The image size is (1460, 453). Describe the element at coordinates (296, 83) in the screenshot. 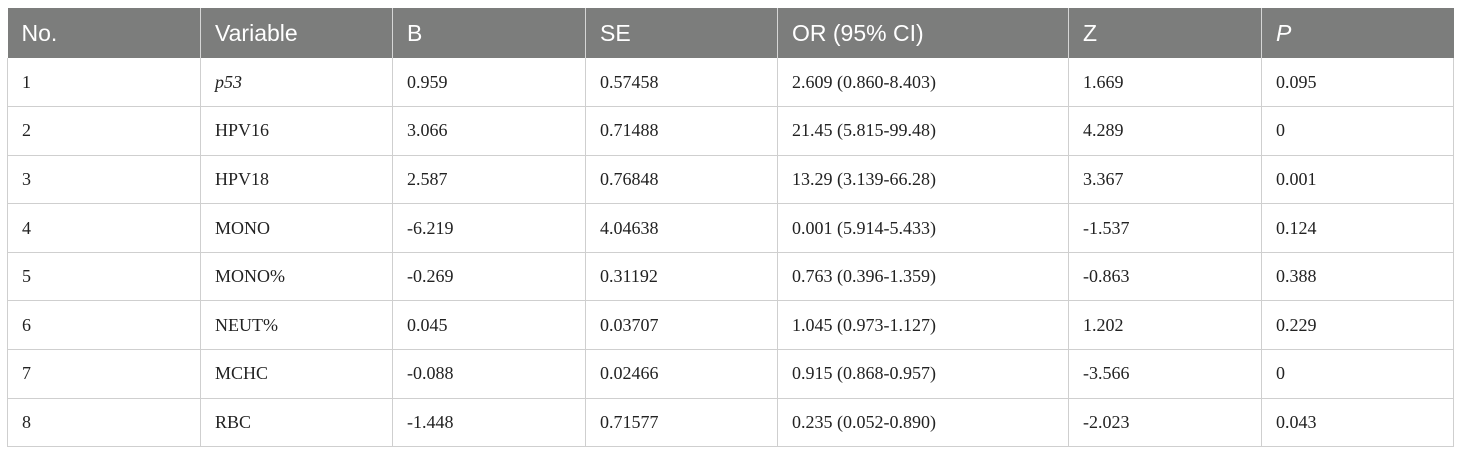

I see `cell-variable: p53` at that location.